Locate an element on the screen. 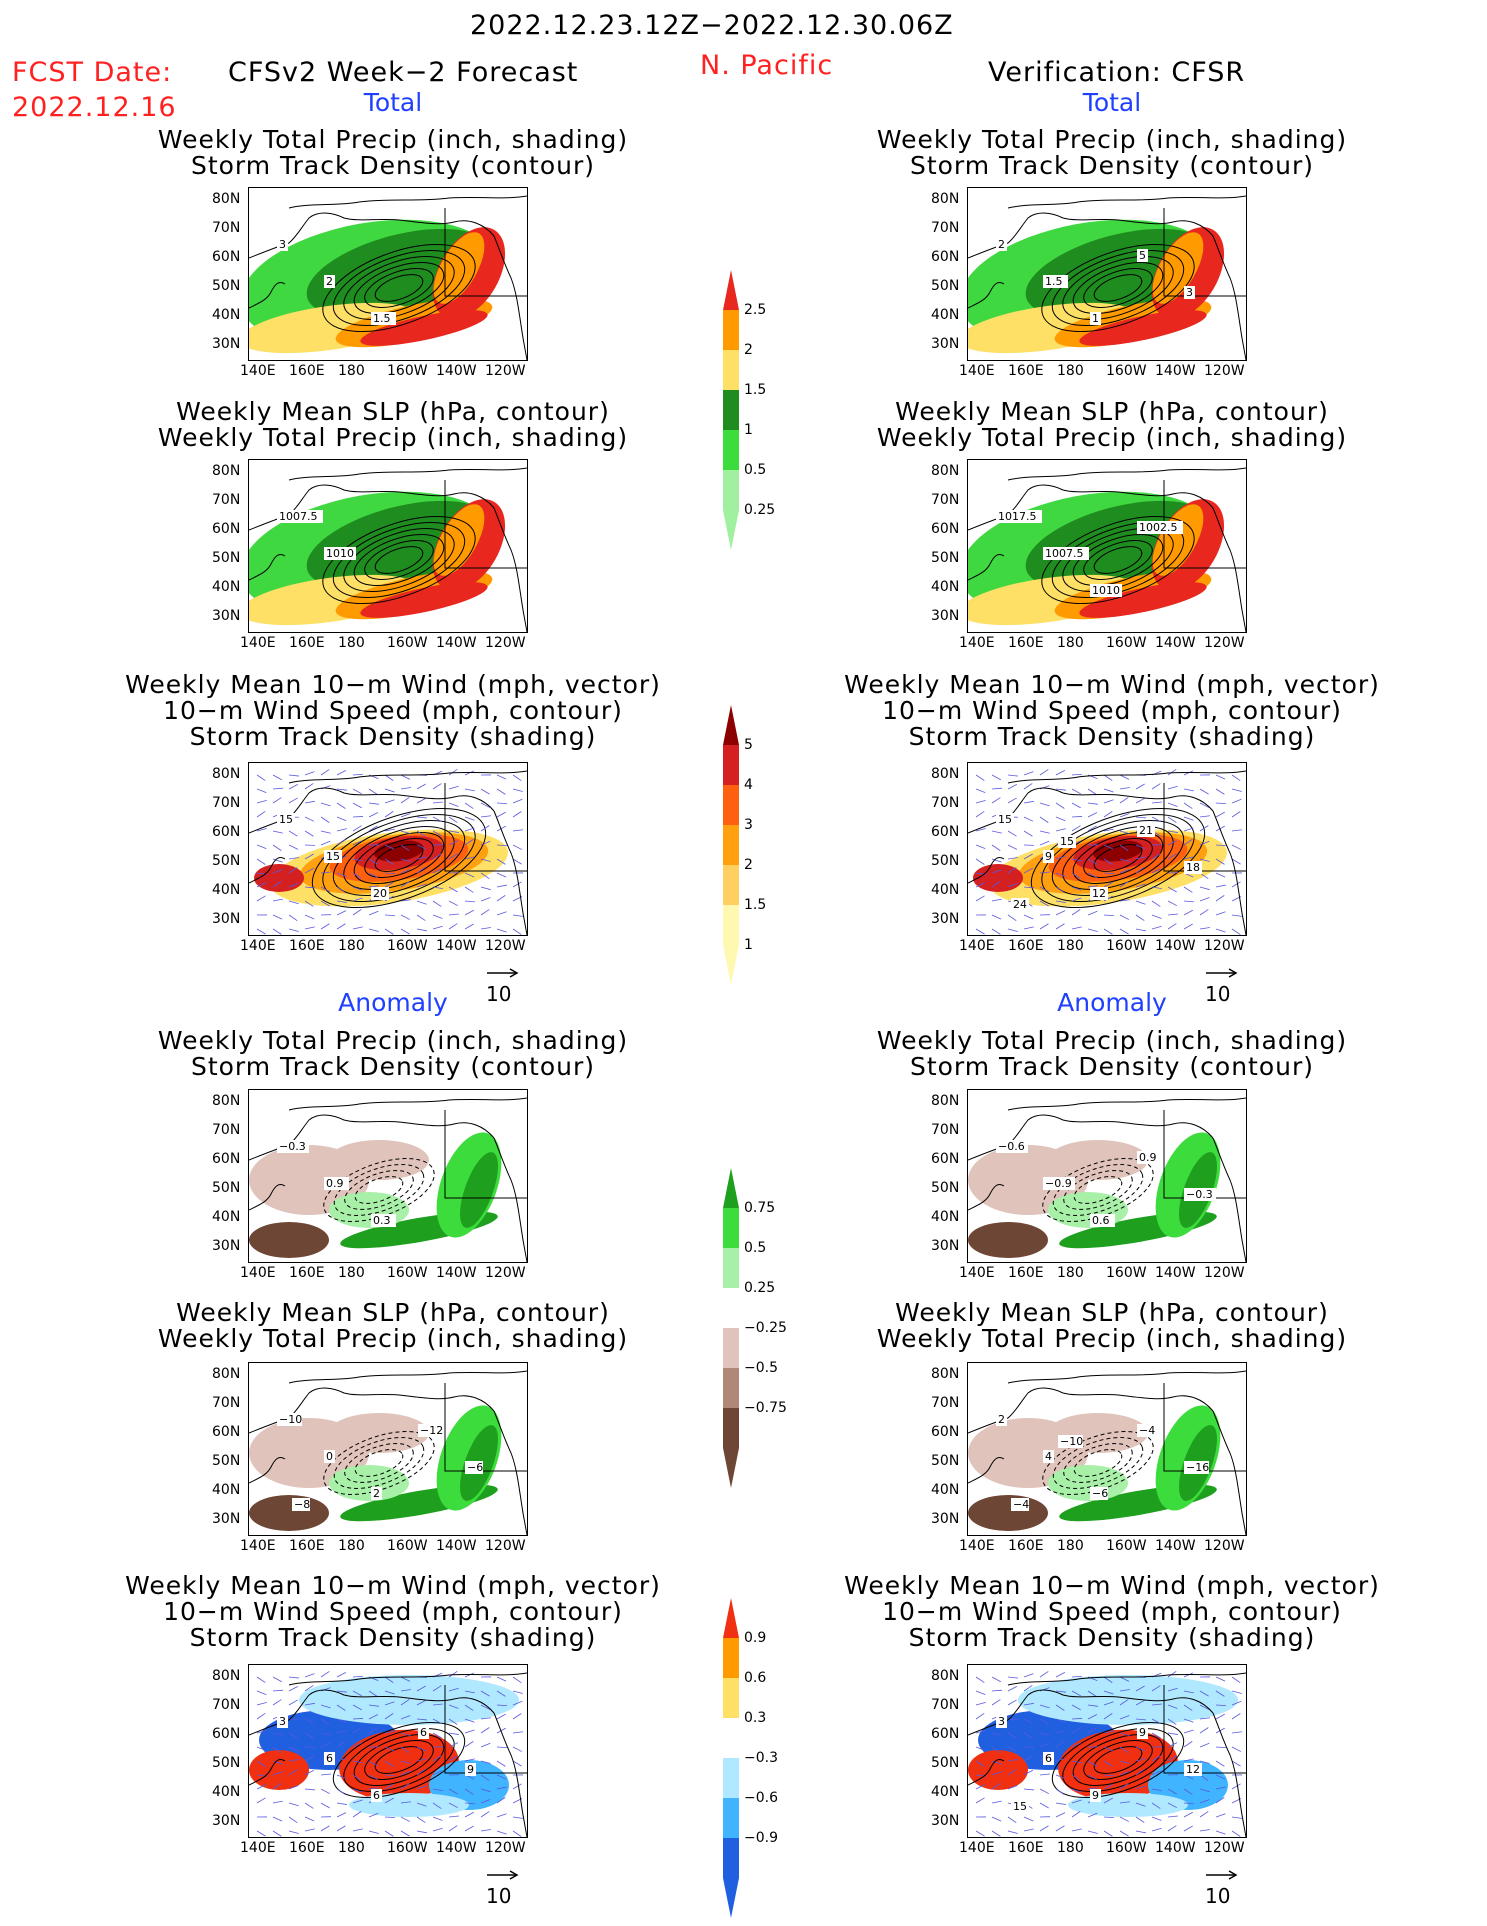 This screenshot has width=1487, height=1926. colorbar-tick-label: 0.3 is located at coordinates (755, 1718).